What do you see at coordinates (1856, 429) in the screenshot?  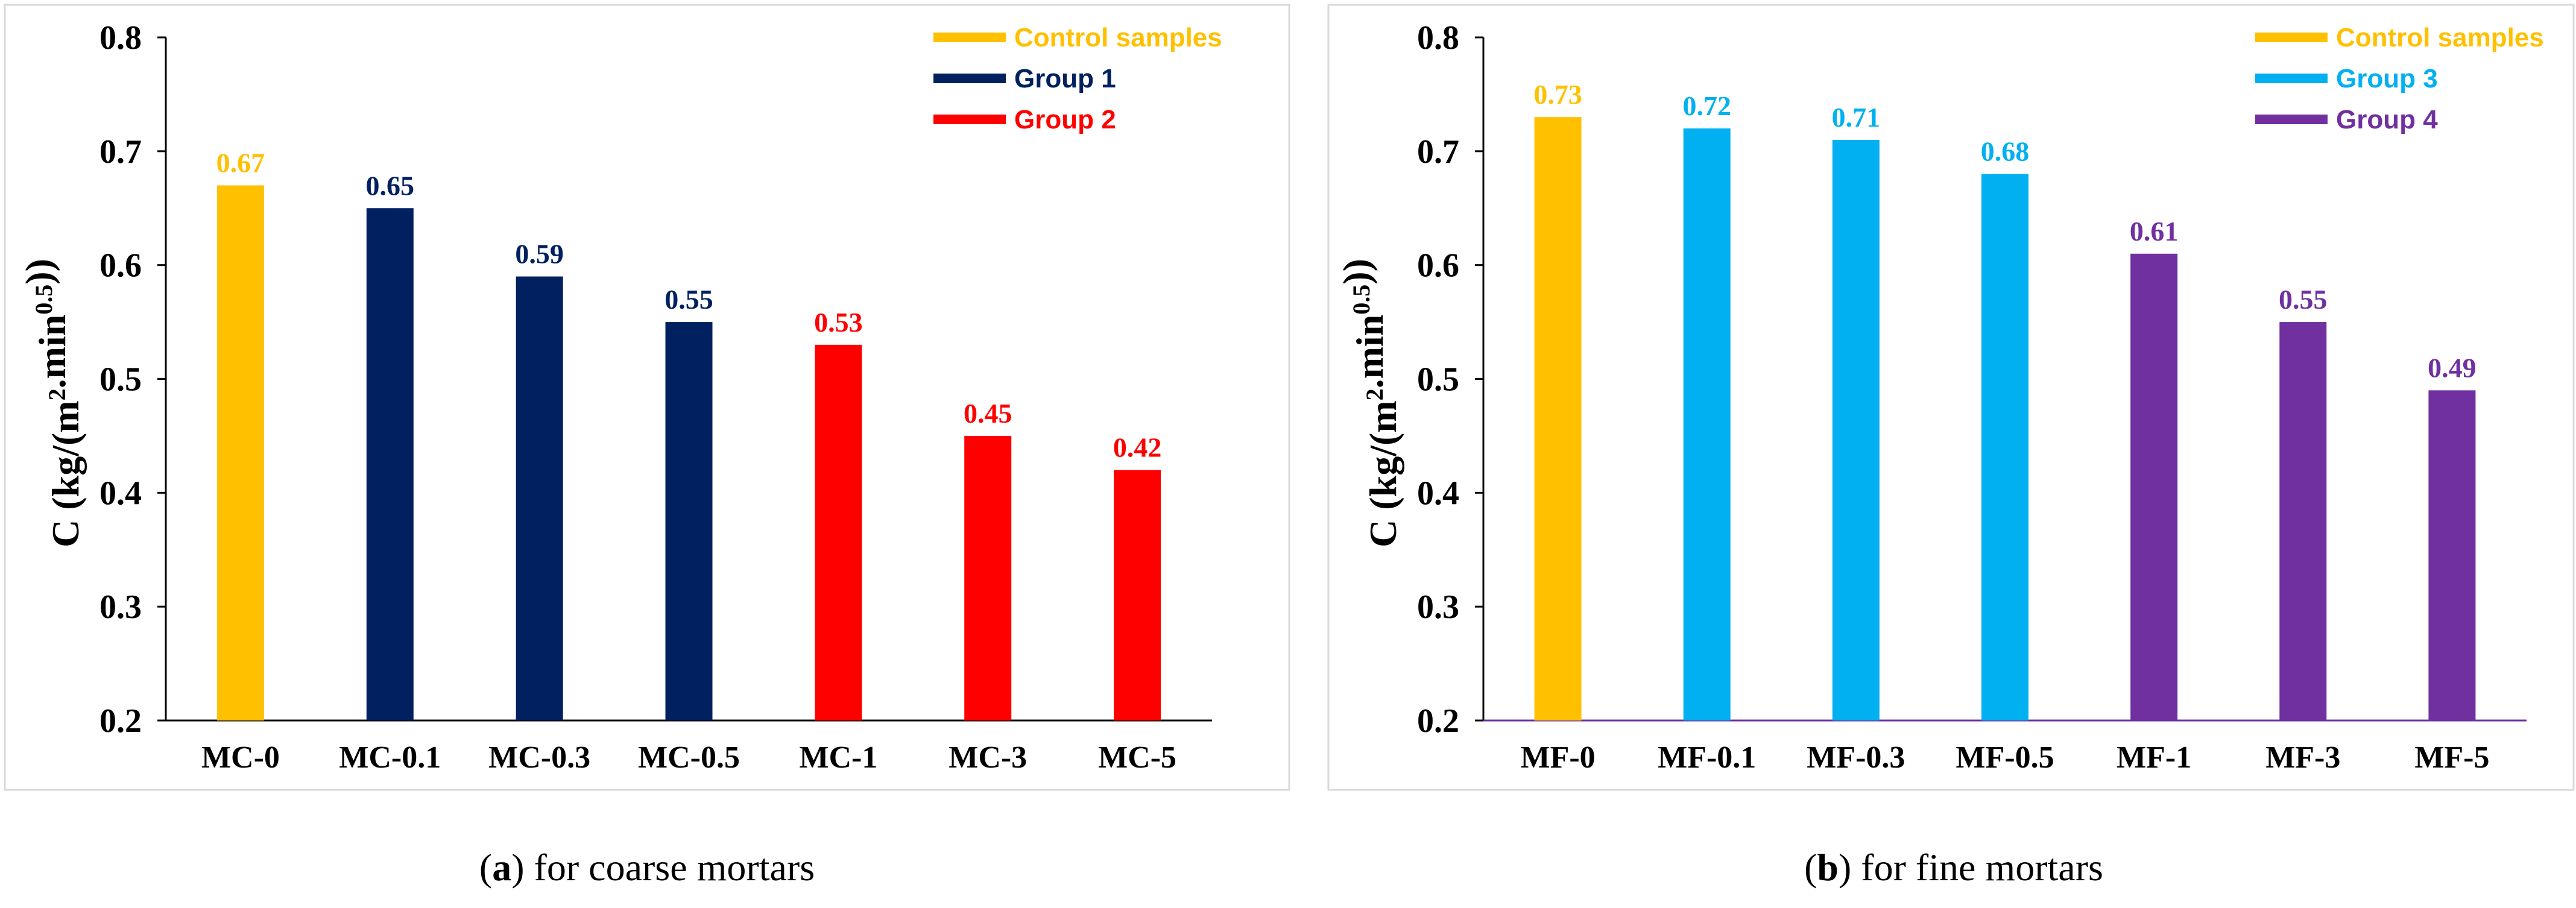 I see `bar-MF-0.3` at bounding box center [1856, 429].